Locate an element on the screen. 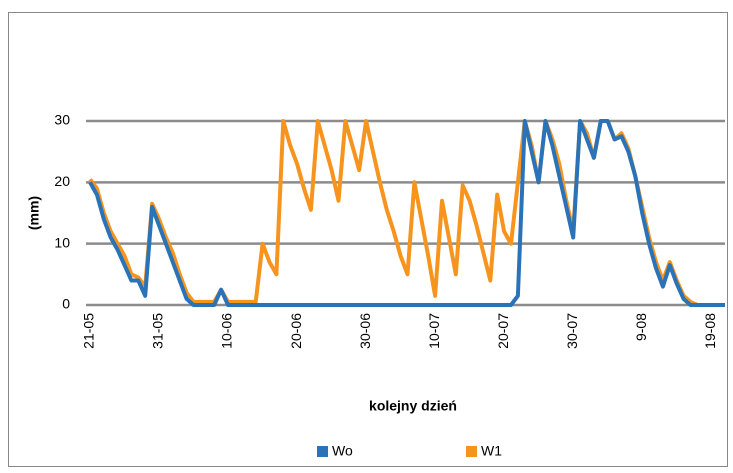 This screenshot has height=473, width=733. y-tick-label: 30 is located at coordinates (62, 120).